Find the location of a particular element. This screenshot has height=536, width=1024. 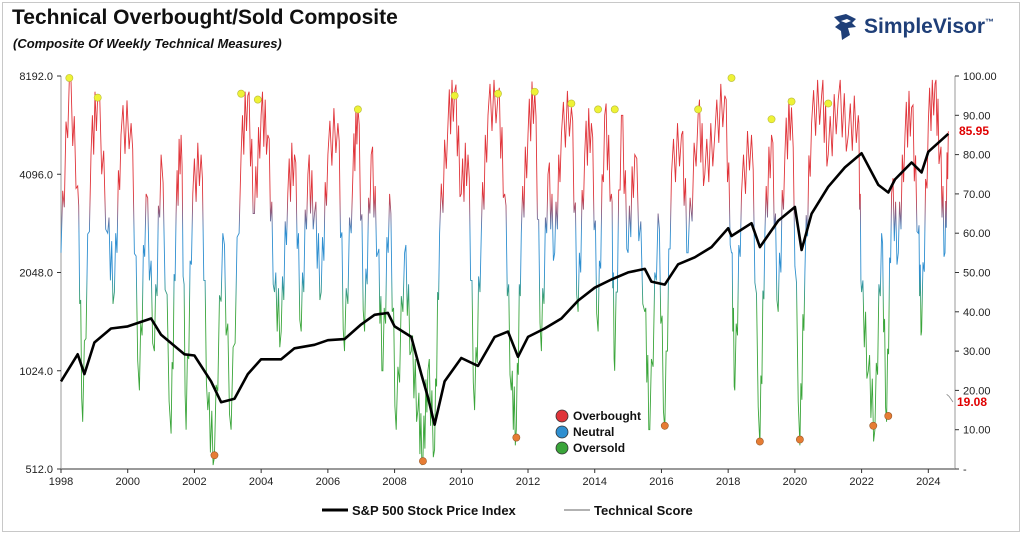

left-tick-label: 2048.0 is located at coordinates (36, 274).